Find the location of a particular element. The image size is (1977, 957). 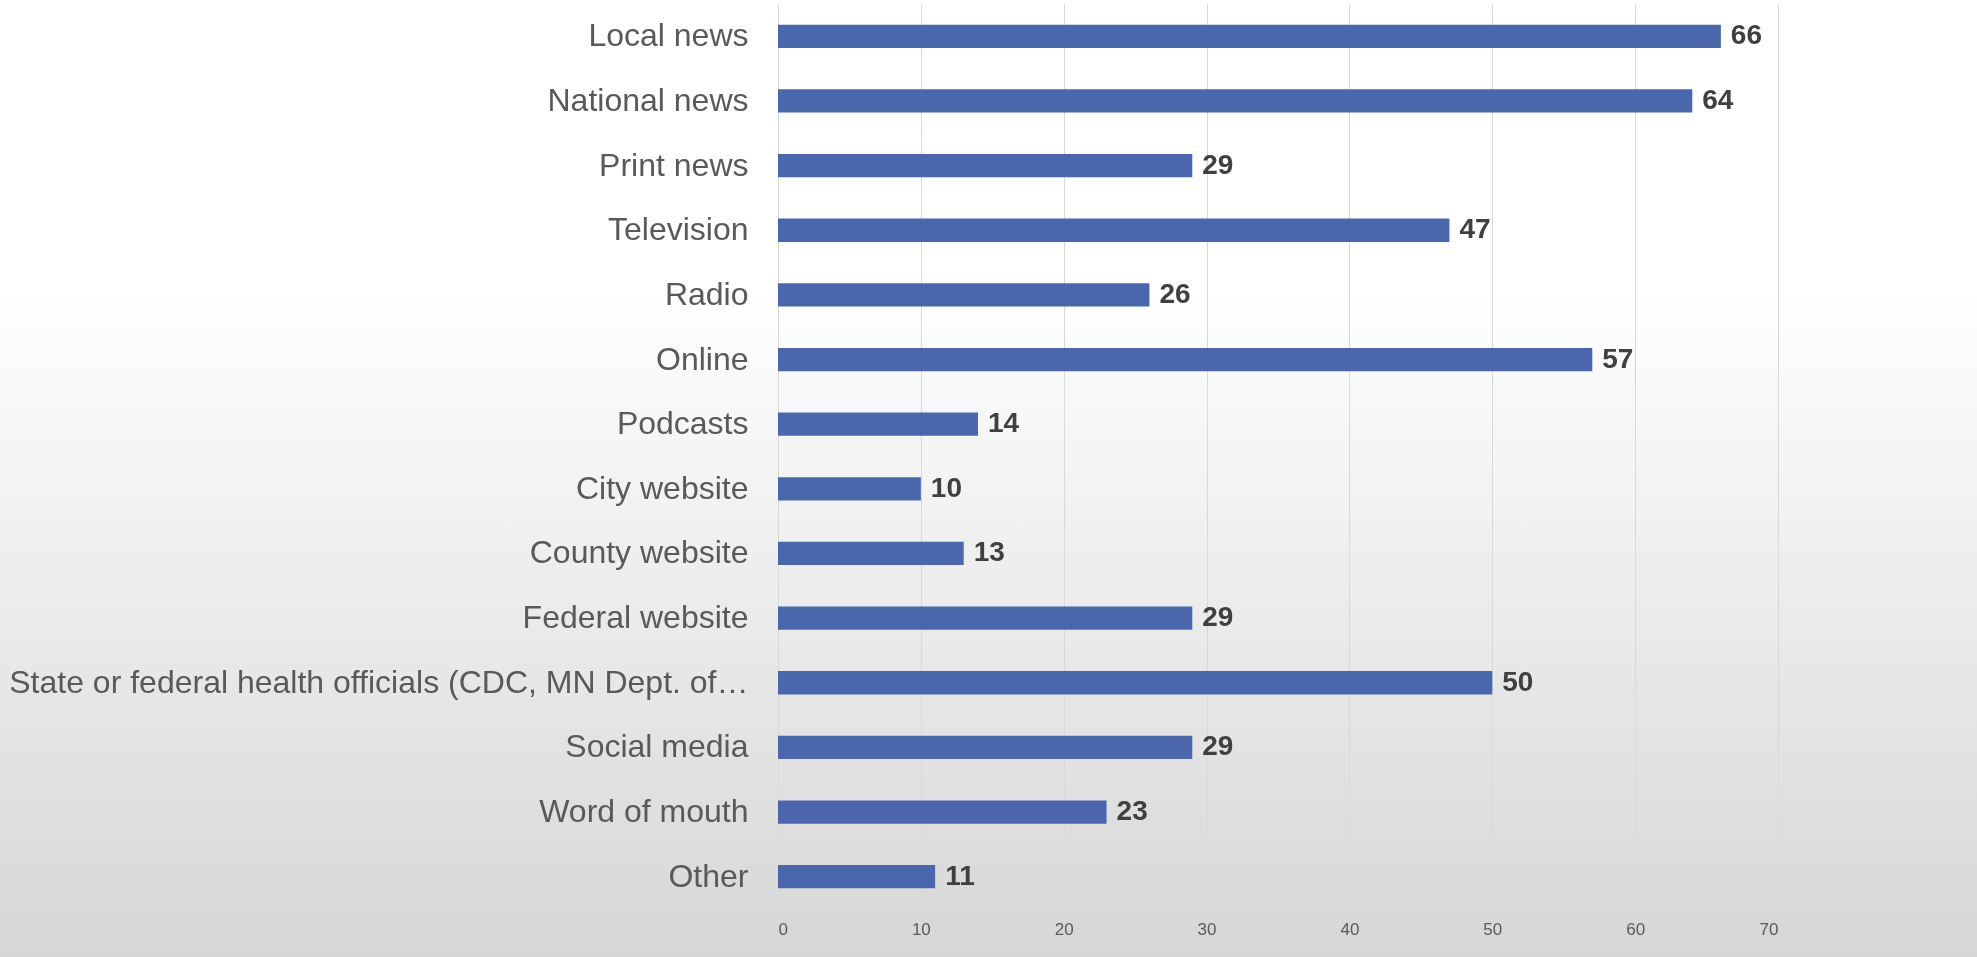

data-label: 11 is located at coordinates (960, 875).